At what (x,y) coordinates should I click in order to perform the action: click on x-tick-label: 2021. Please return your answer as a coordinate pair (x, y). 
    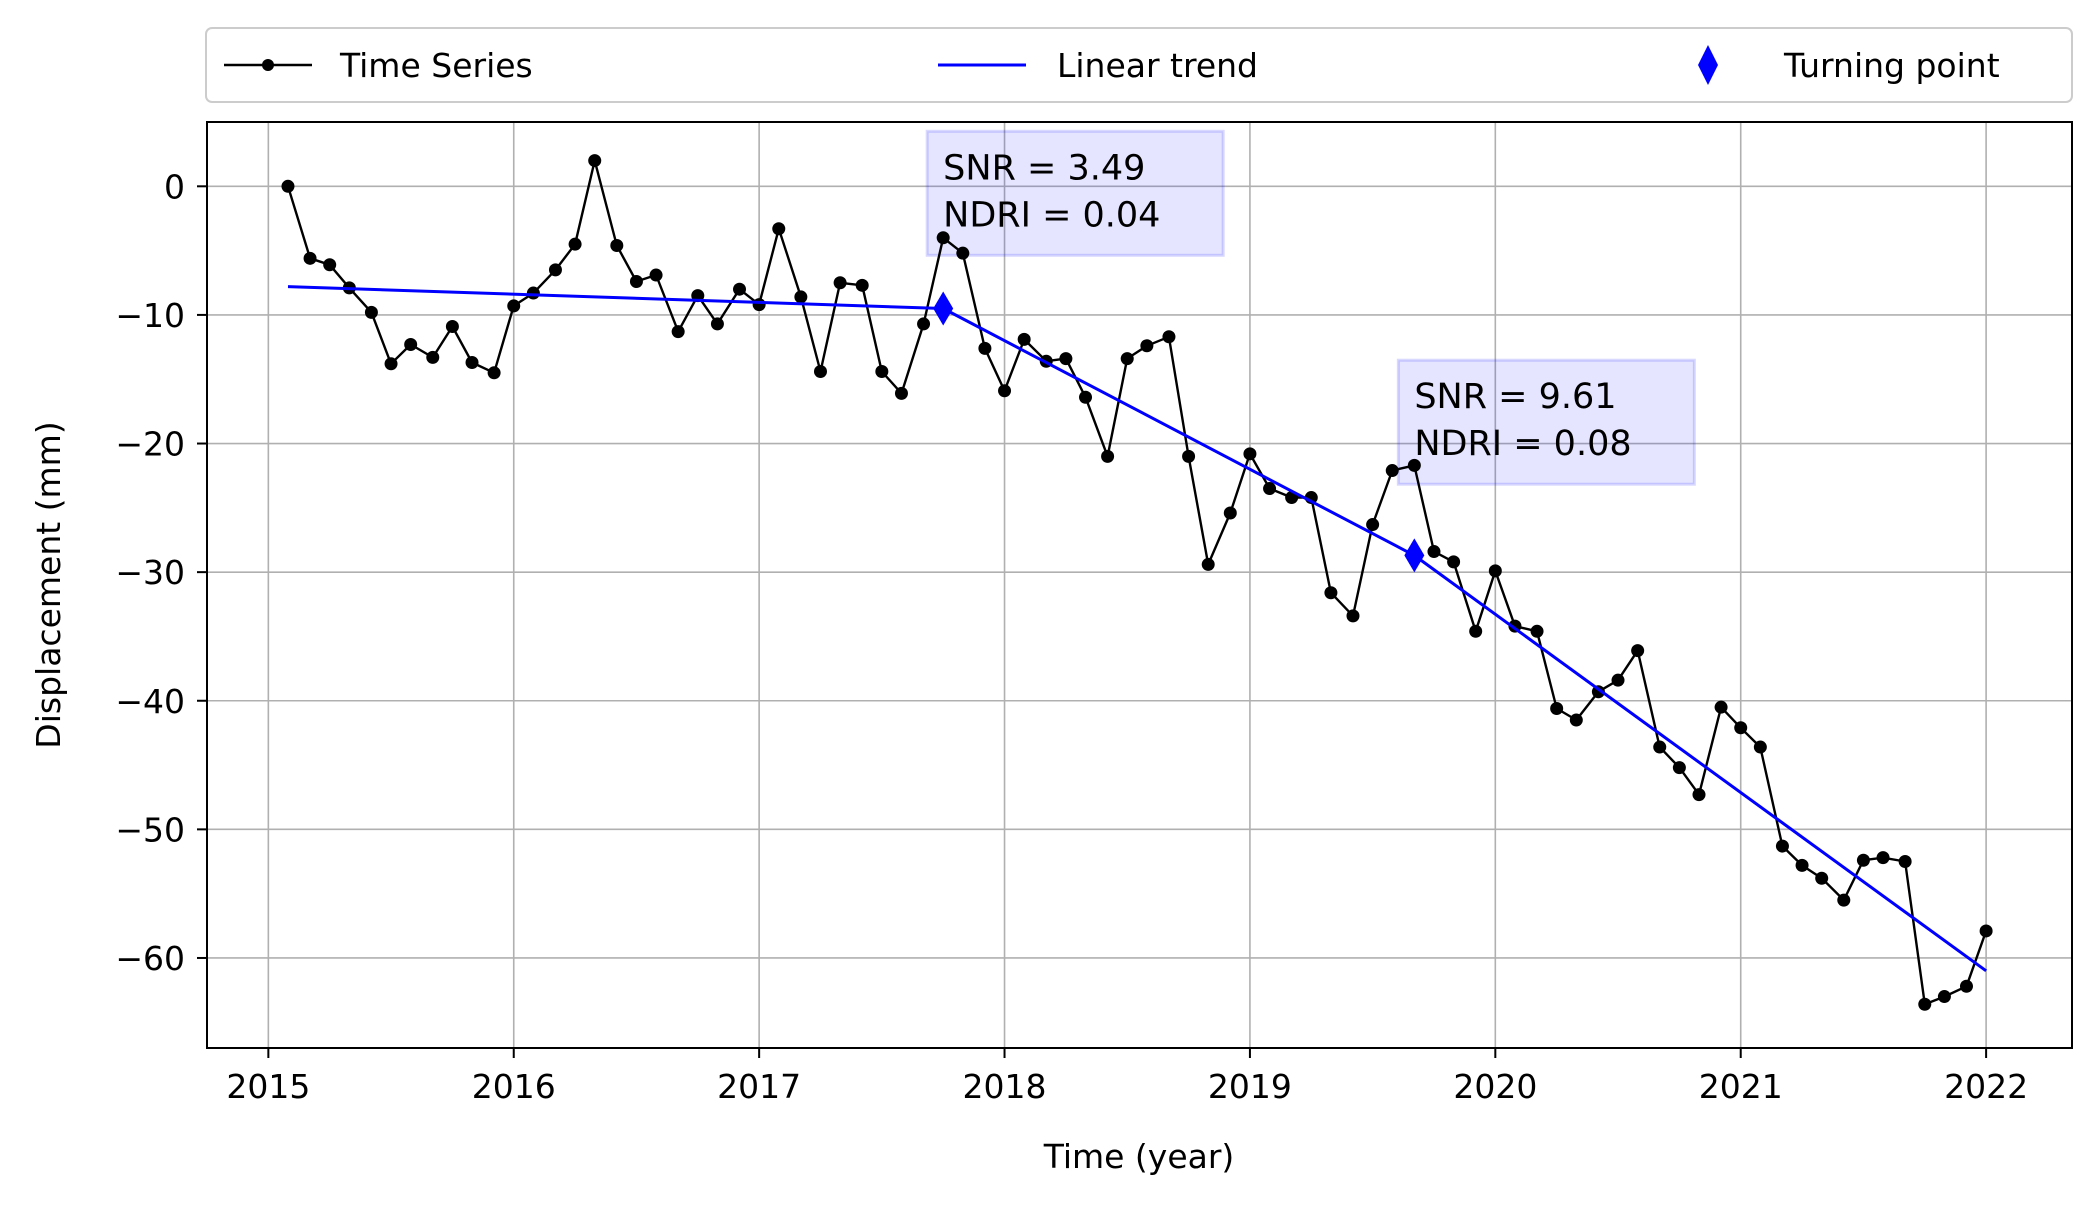
    Looking at the image, I should click on (1741, 1086).